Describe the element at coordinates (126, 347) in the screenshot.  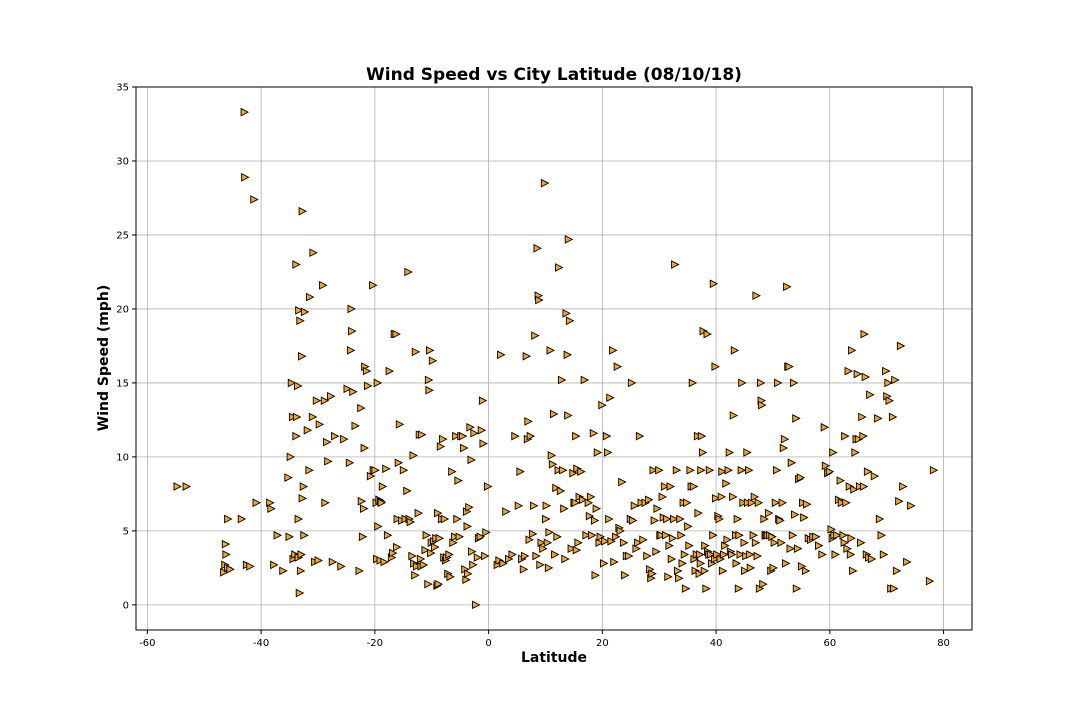
I see `y-axis-ticks: 0 5 10 15 20 25 30 35` at that location.